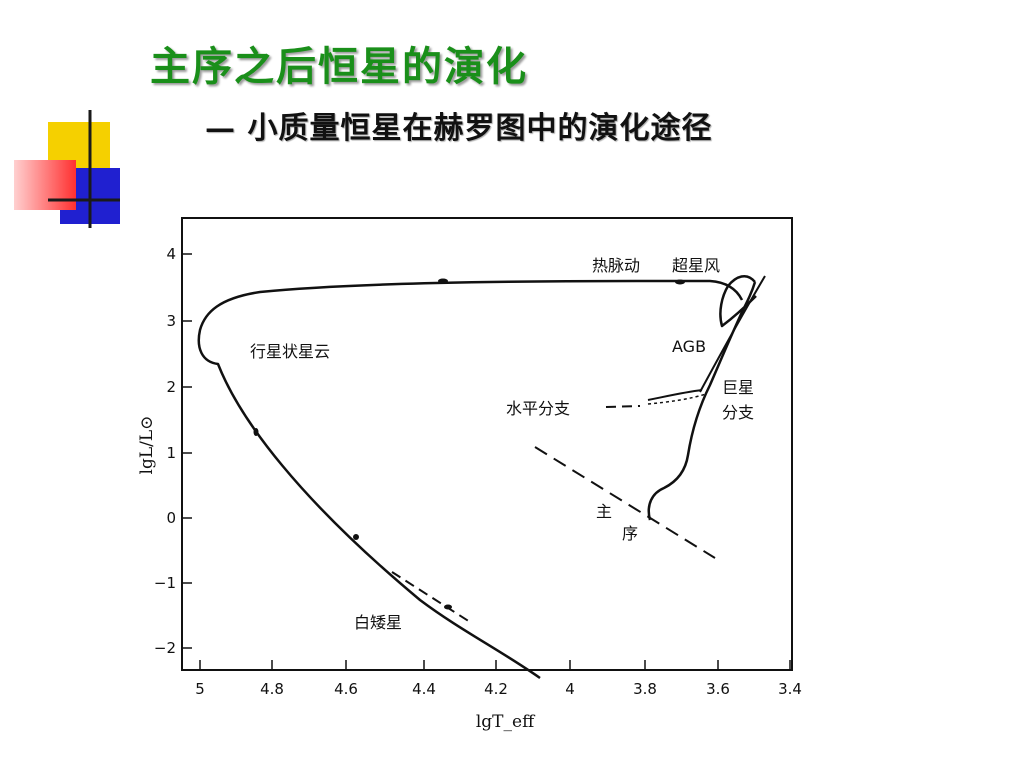  Describe the element at coordinates (570, 689) in the screenshot. I see `x-tick-label: 4` at that location.